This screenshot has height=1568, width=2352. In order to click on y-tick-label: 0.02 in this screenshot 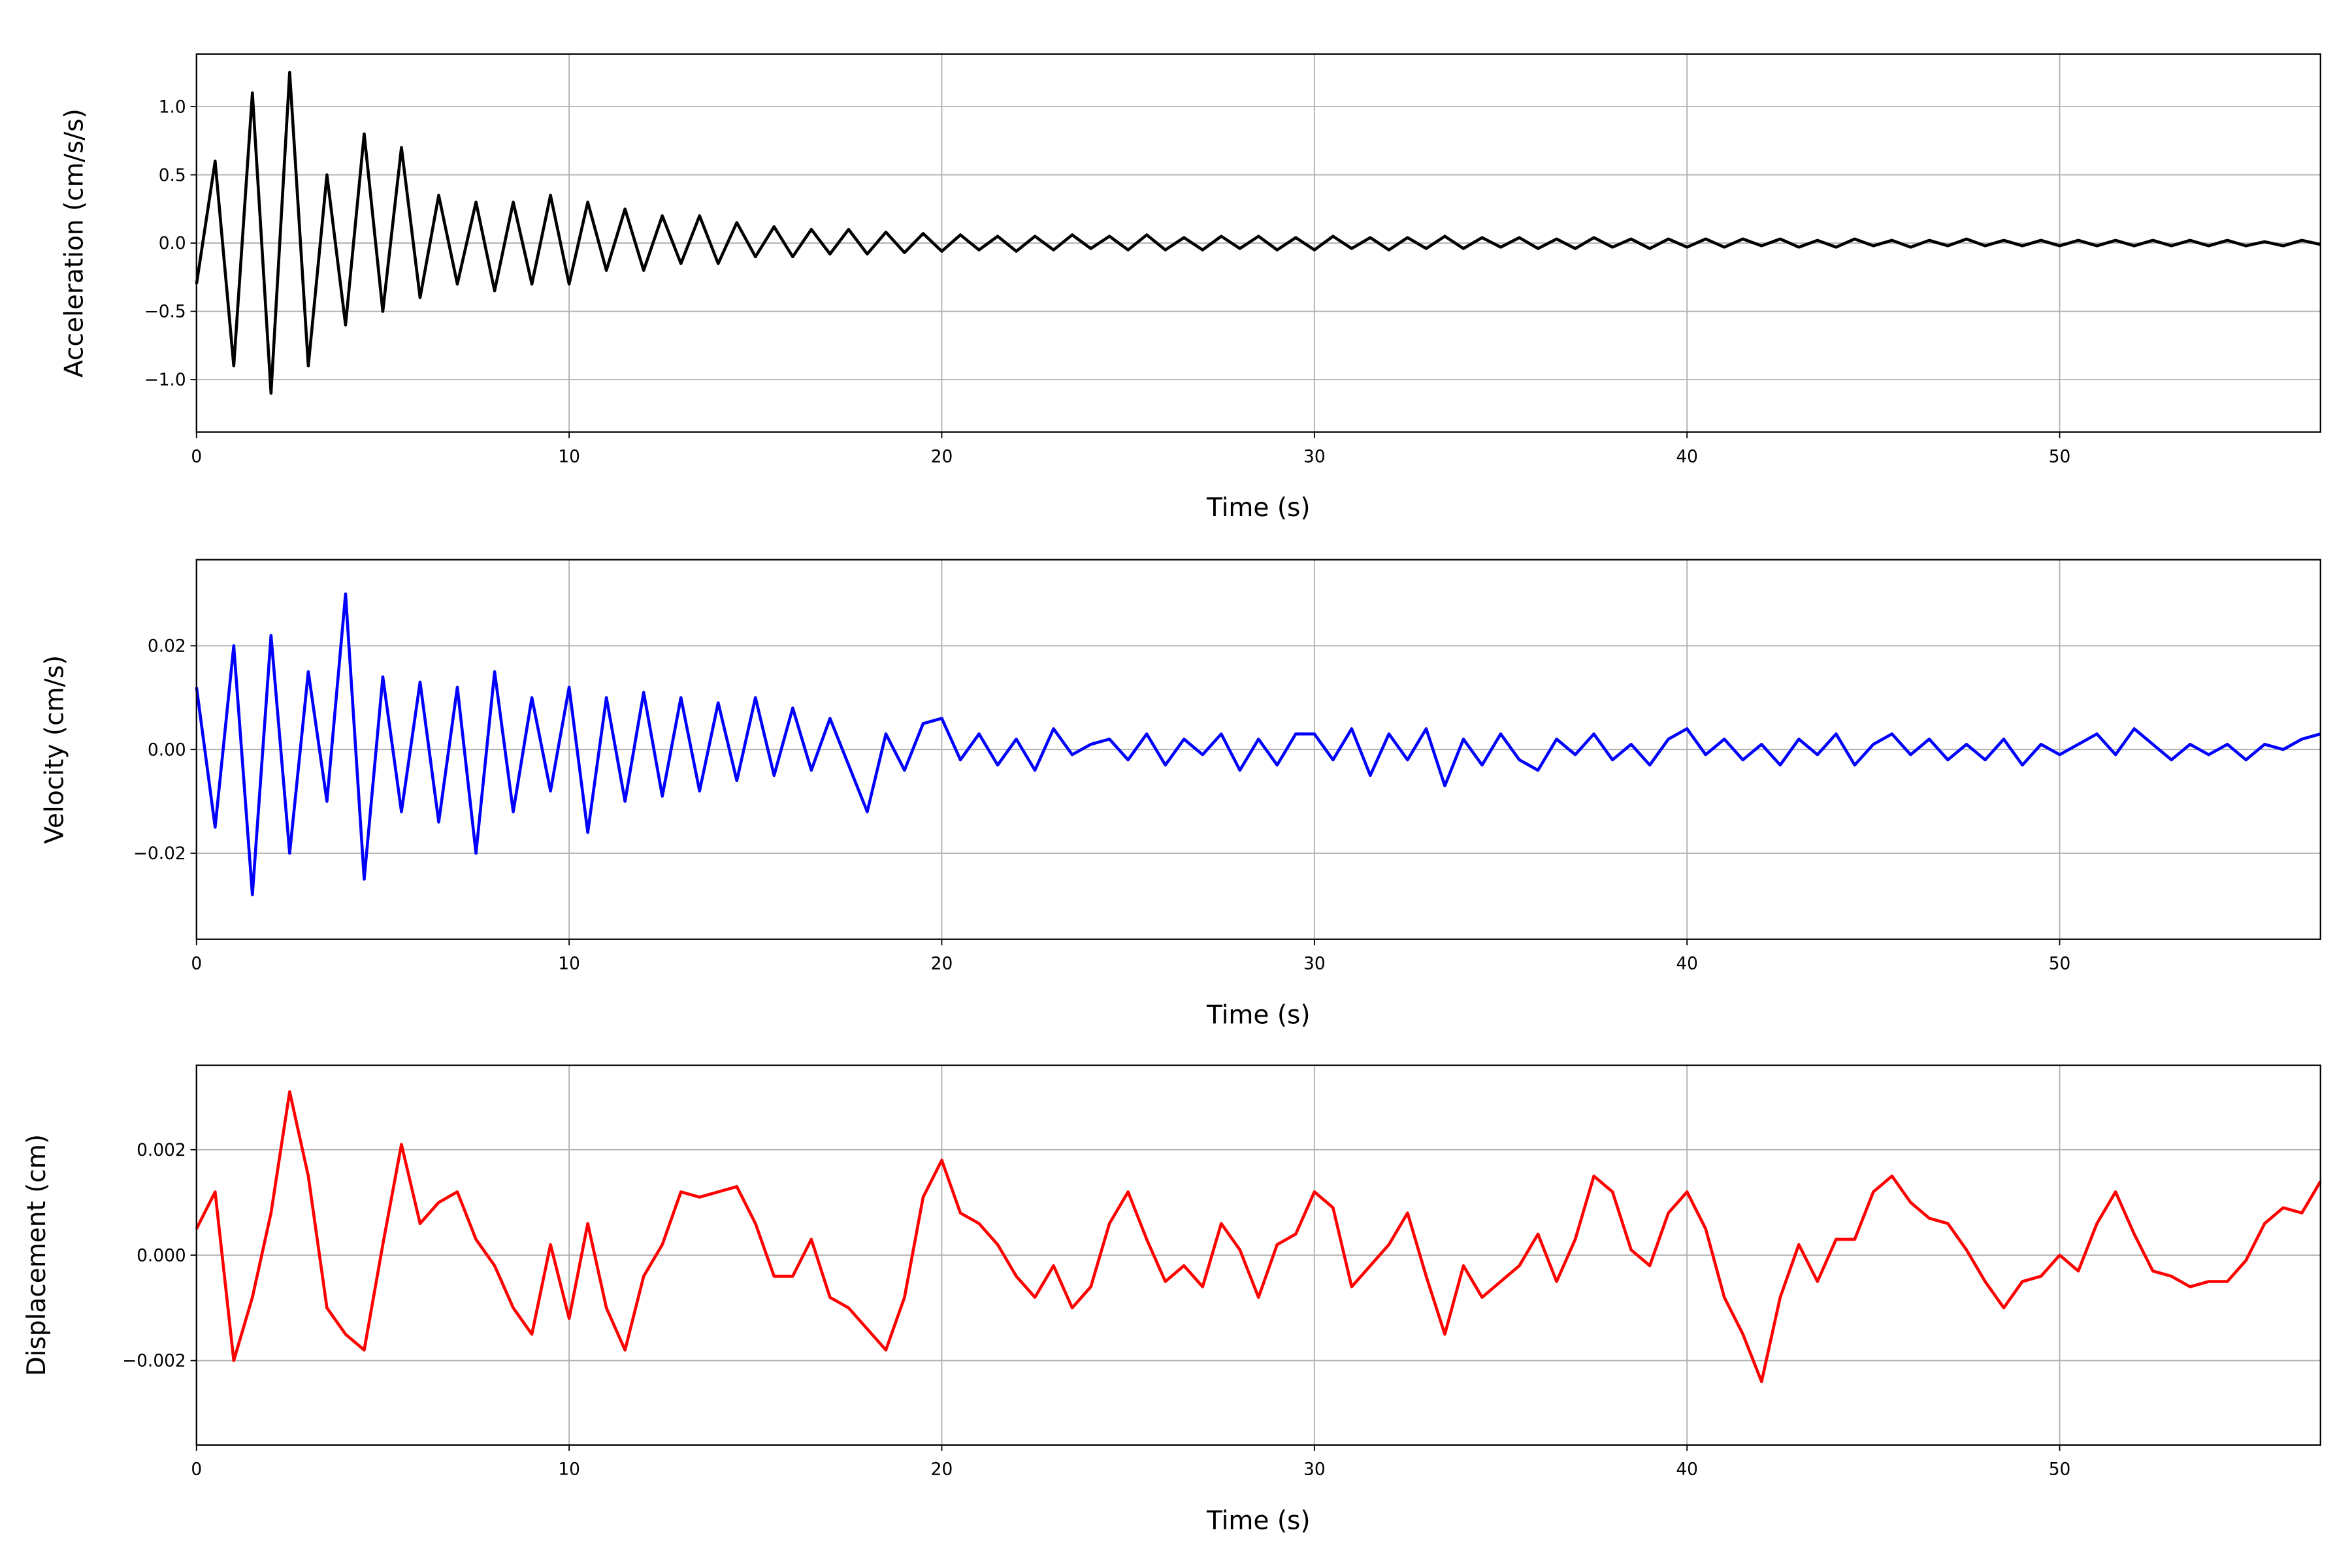, I will do `click(167, 646)`.